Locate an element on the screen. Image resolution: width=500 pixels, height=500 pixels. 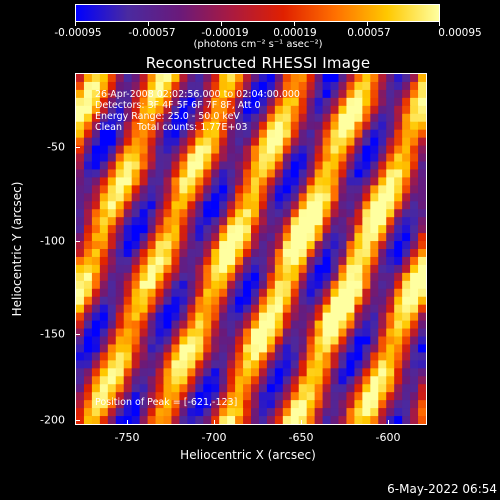
y-tick-label: -50 is located at coordinates (56, 147).